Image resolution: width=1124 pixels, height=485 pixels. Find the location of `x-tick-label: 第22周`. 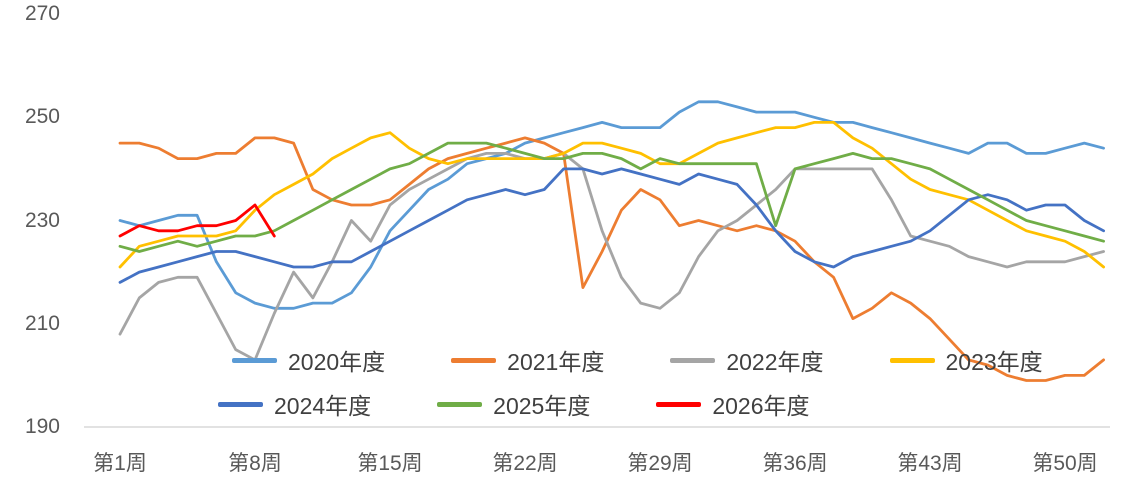

x-tick-label: 第22周 is located at coordinates (525, 463).